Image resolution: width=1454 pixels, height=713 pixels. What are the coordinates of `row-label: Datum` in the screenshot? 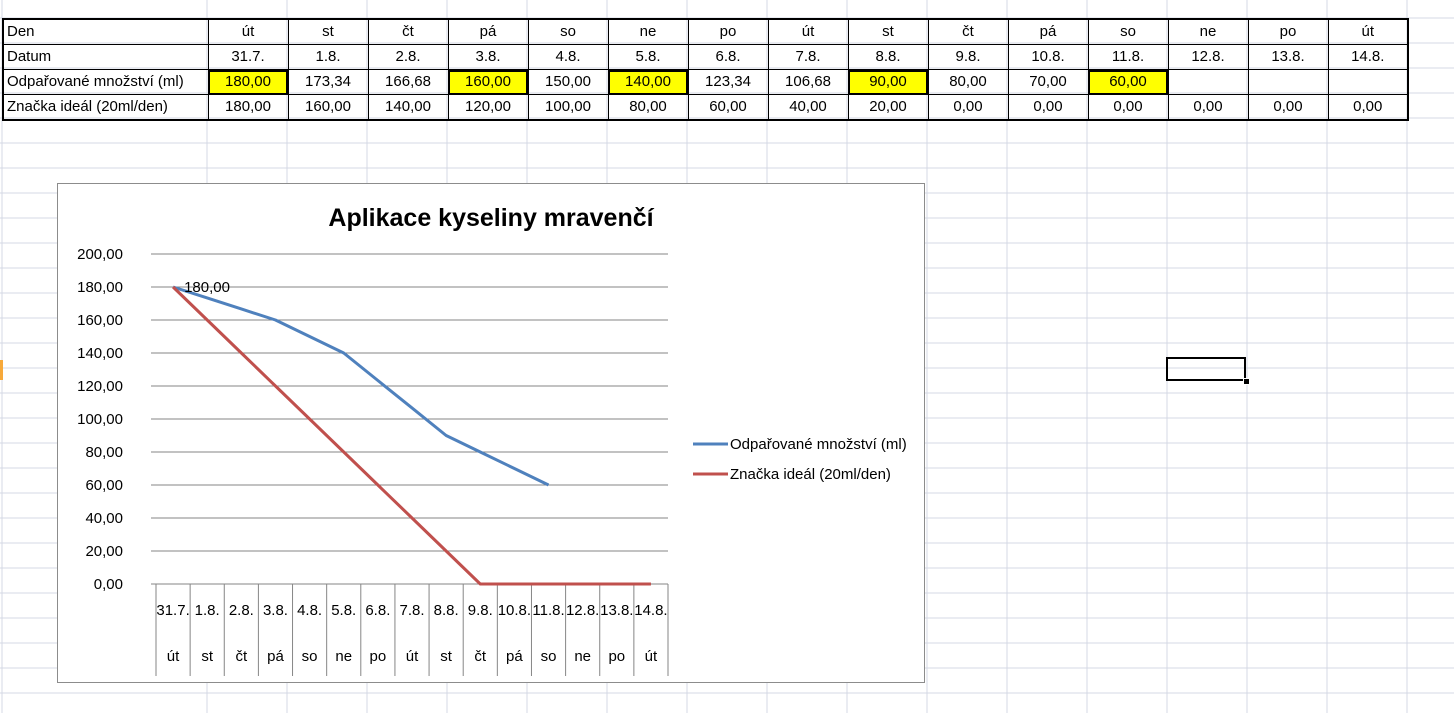 It's located at (105, 57).